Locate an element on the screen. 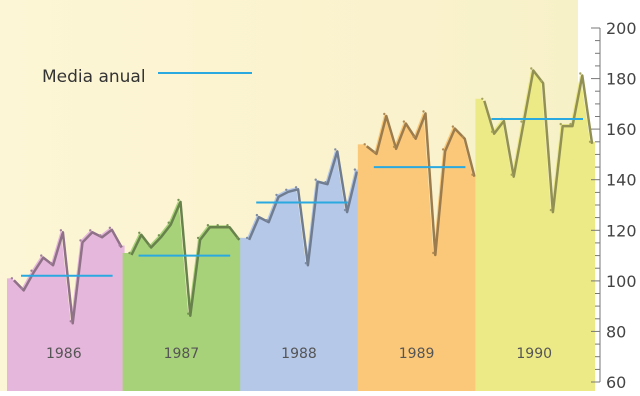 The width and height of the screenshot is (640, 396). y-tick-label-80: 80 is located at coordinates (616, 331).